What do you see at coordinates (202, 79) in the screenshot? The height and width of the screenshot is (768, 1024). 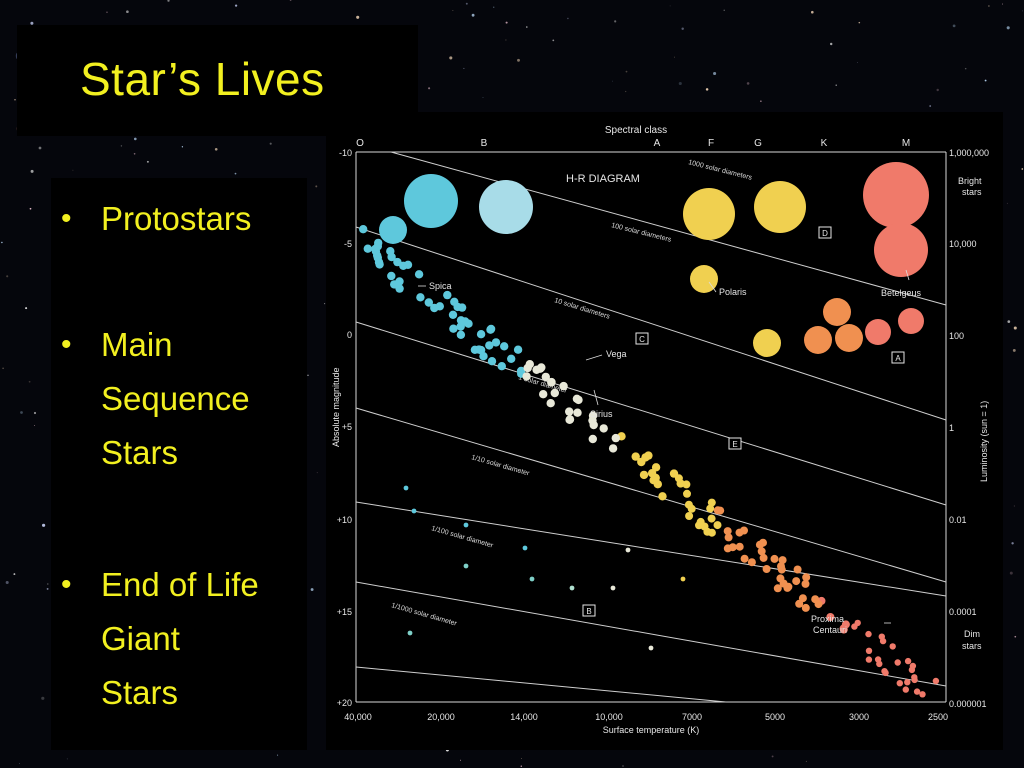 I see `slide-title: Star’s Lives` at bounding box center [202, 79].